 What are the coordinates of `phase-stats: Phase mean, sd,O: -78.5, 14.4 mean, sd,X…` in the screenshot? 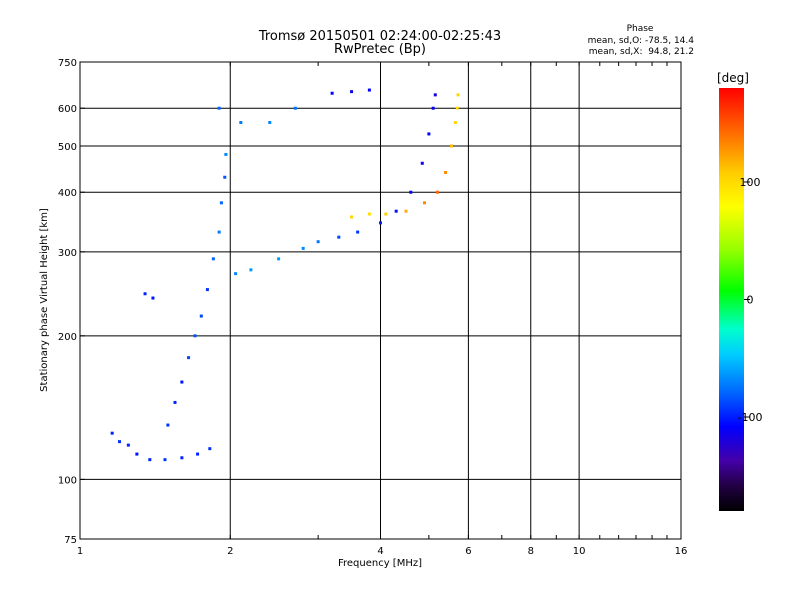 It's located at (641, 40).